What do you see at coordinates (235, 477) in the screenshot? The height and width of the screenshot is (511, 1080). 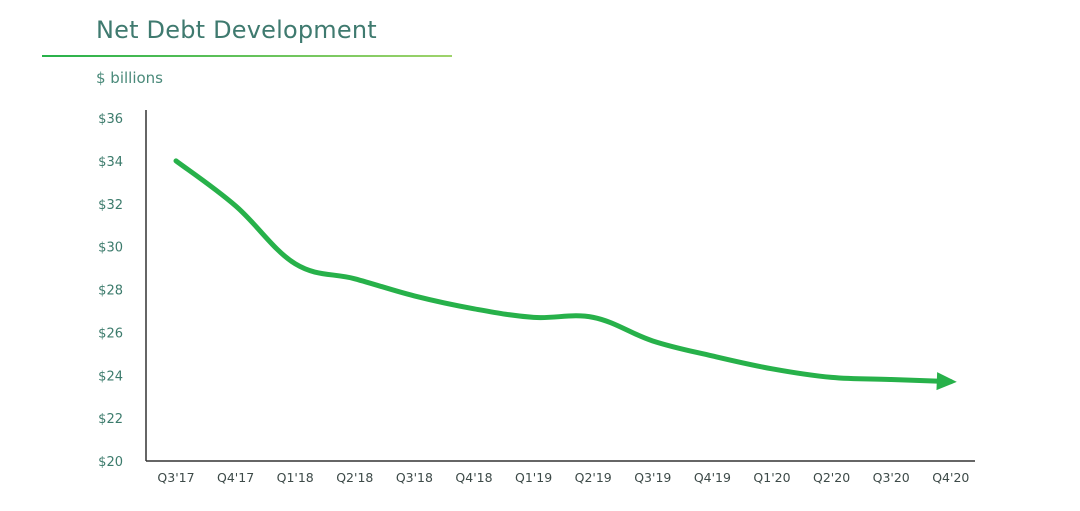 I see `x-tick-label: Q4'17` at bounding box center [235, 477].